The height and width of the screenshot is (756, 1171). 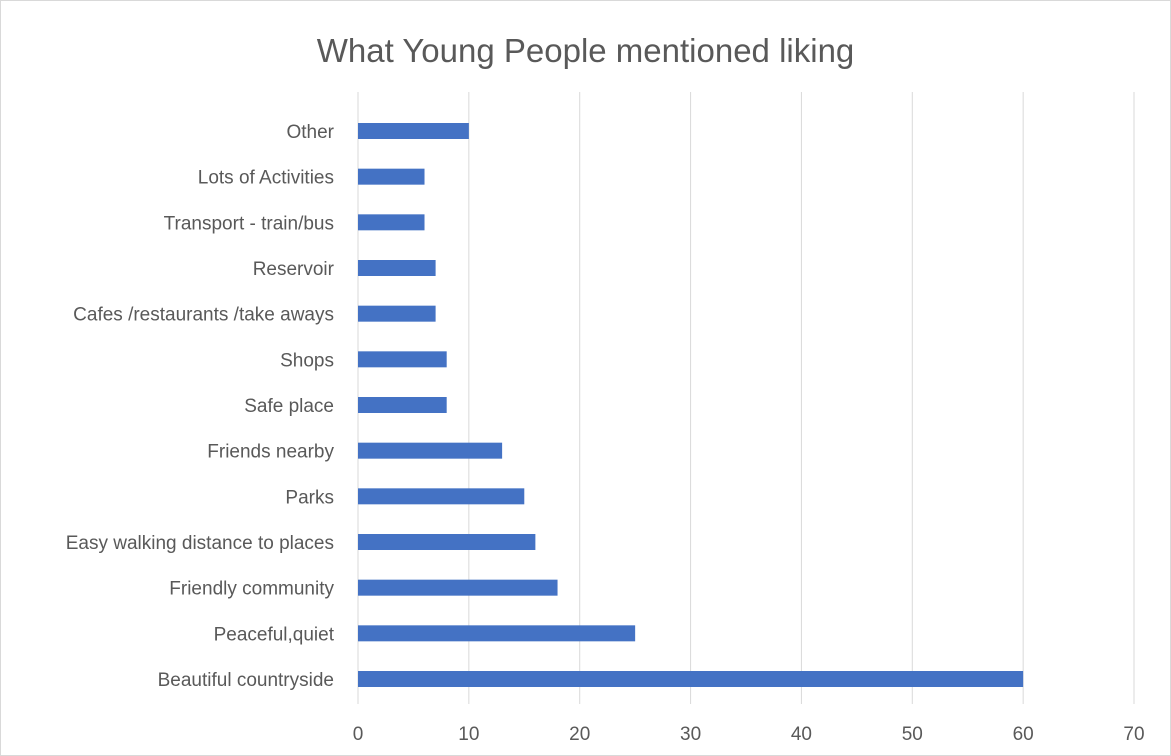 I want to click on category-label: Cafes /restaurants /take aways, so click(x=203, y=315).